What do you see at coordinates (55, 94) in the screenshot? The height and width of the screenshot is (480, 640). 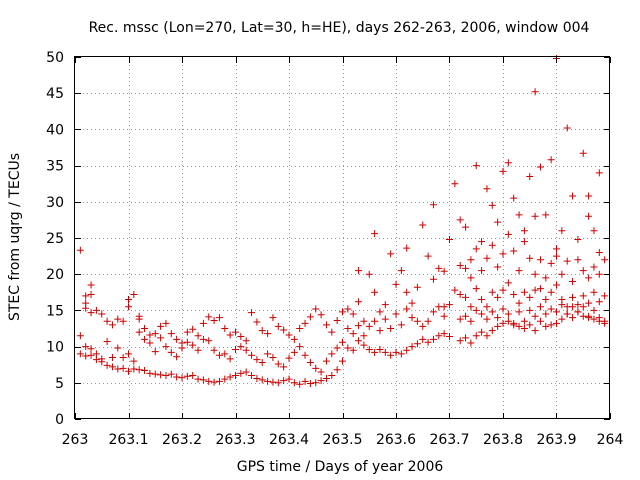 I see `y-tick-label: 45` at bounding box center [55, 94].